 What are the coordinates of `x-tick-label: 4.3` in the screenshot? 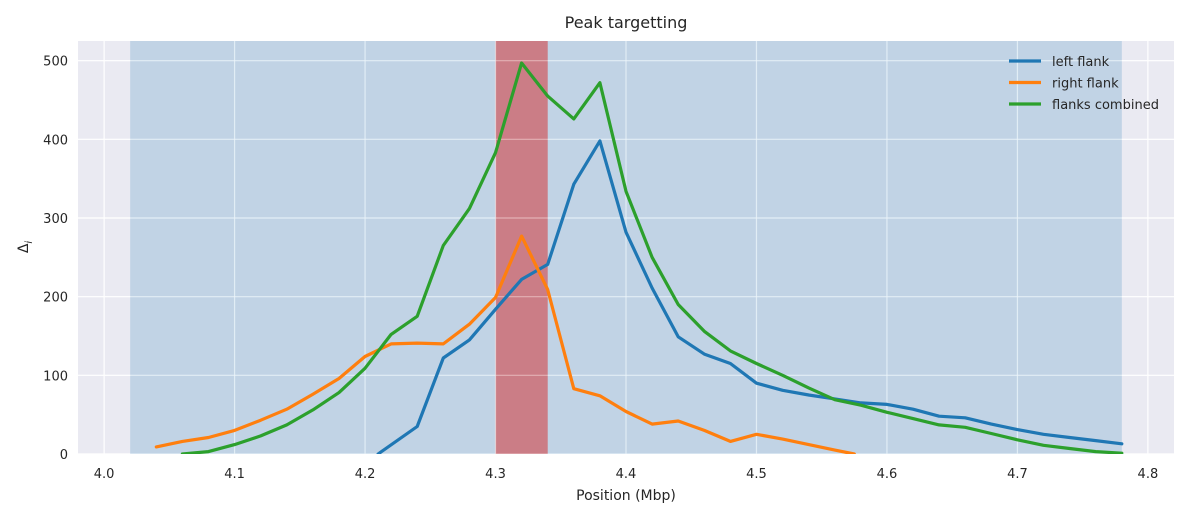 It's located at (495, 474).